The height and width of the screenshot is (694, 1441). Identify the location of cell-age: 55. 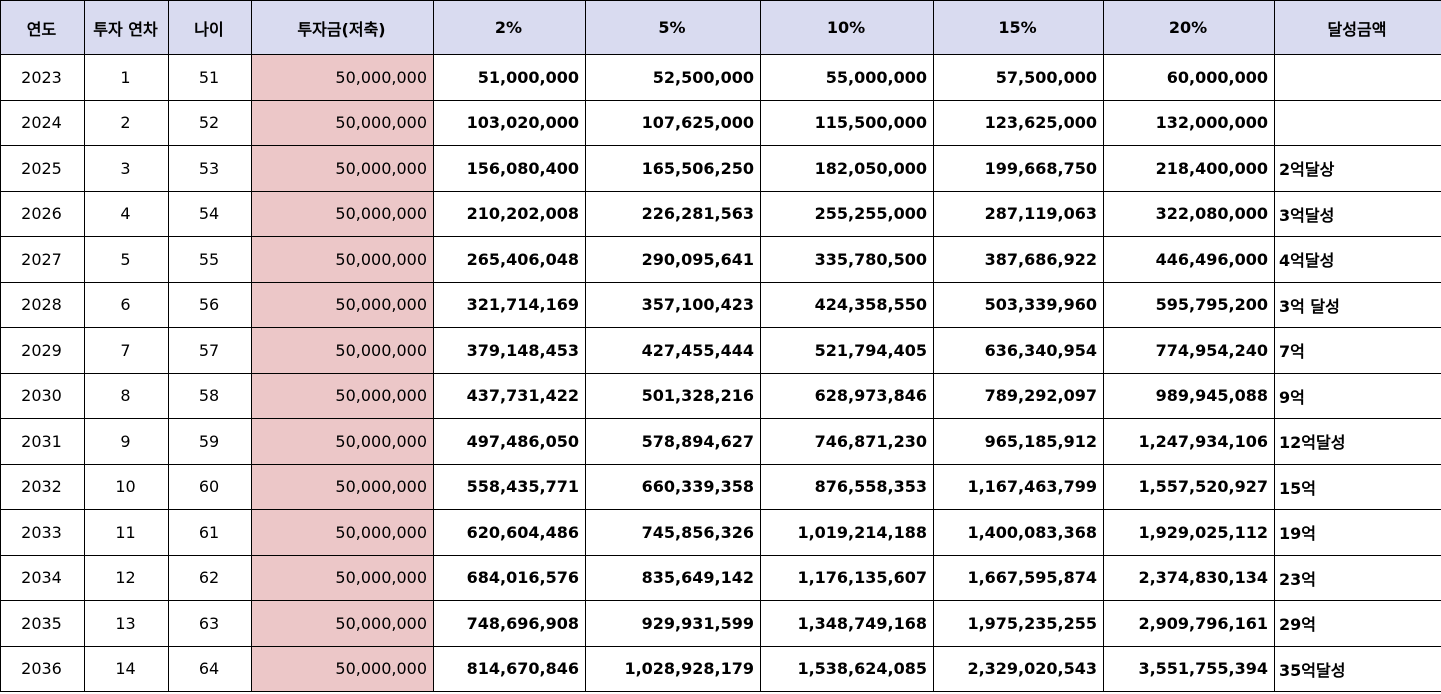
(210, 259).